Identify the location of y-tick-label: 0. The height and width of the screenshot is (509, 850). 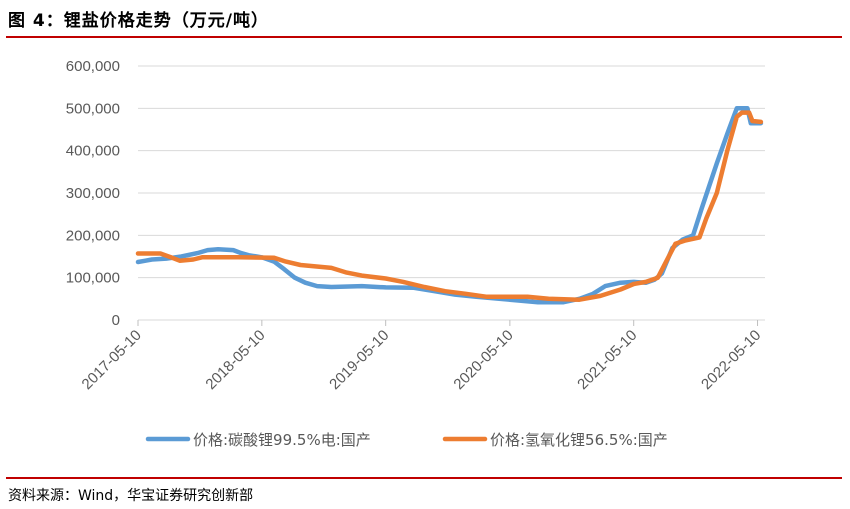
(116, 320).